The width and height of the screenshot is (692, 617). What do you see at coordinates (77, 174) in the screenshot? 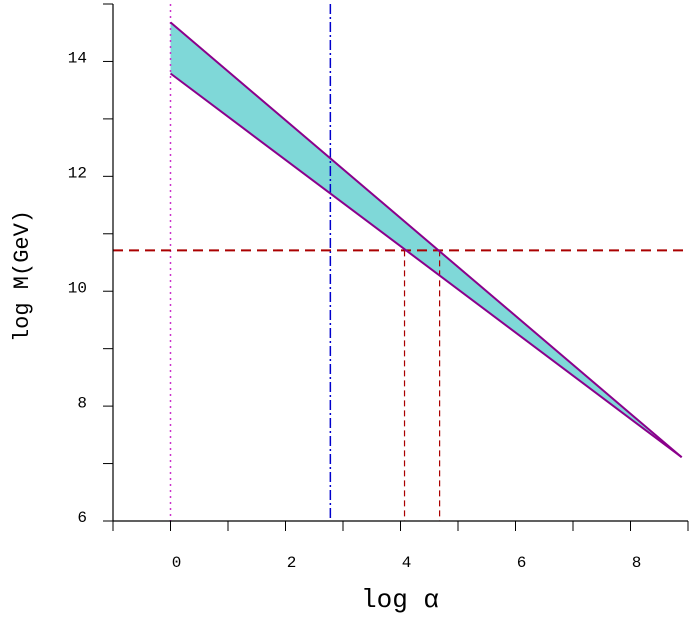
I see `y-tick-label: 12` at bounding box center [77, 174].